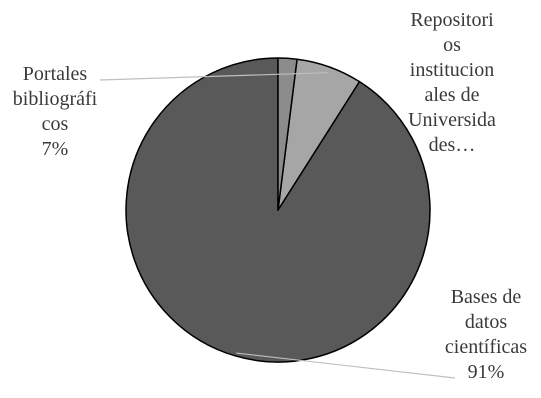 The image size is (541, 398). Describe the element at coordinates (452, 70) in the screenshot. I see `label-line: institucion` at that location.